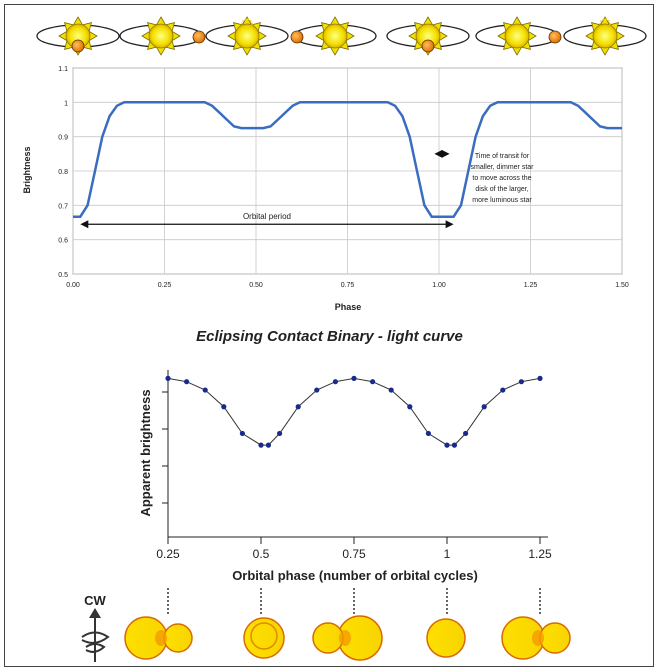 This screenshot has height=672, width=659. I want to click on y-tick-label: 0.7, so click(63, 206).